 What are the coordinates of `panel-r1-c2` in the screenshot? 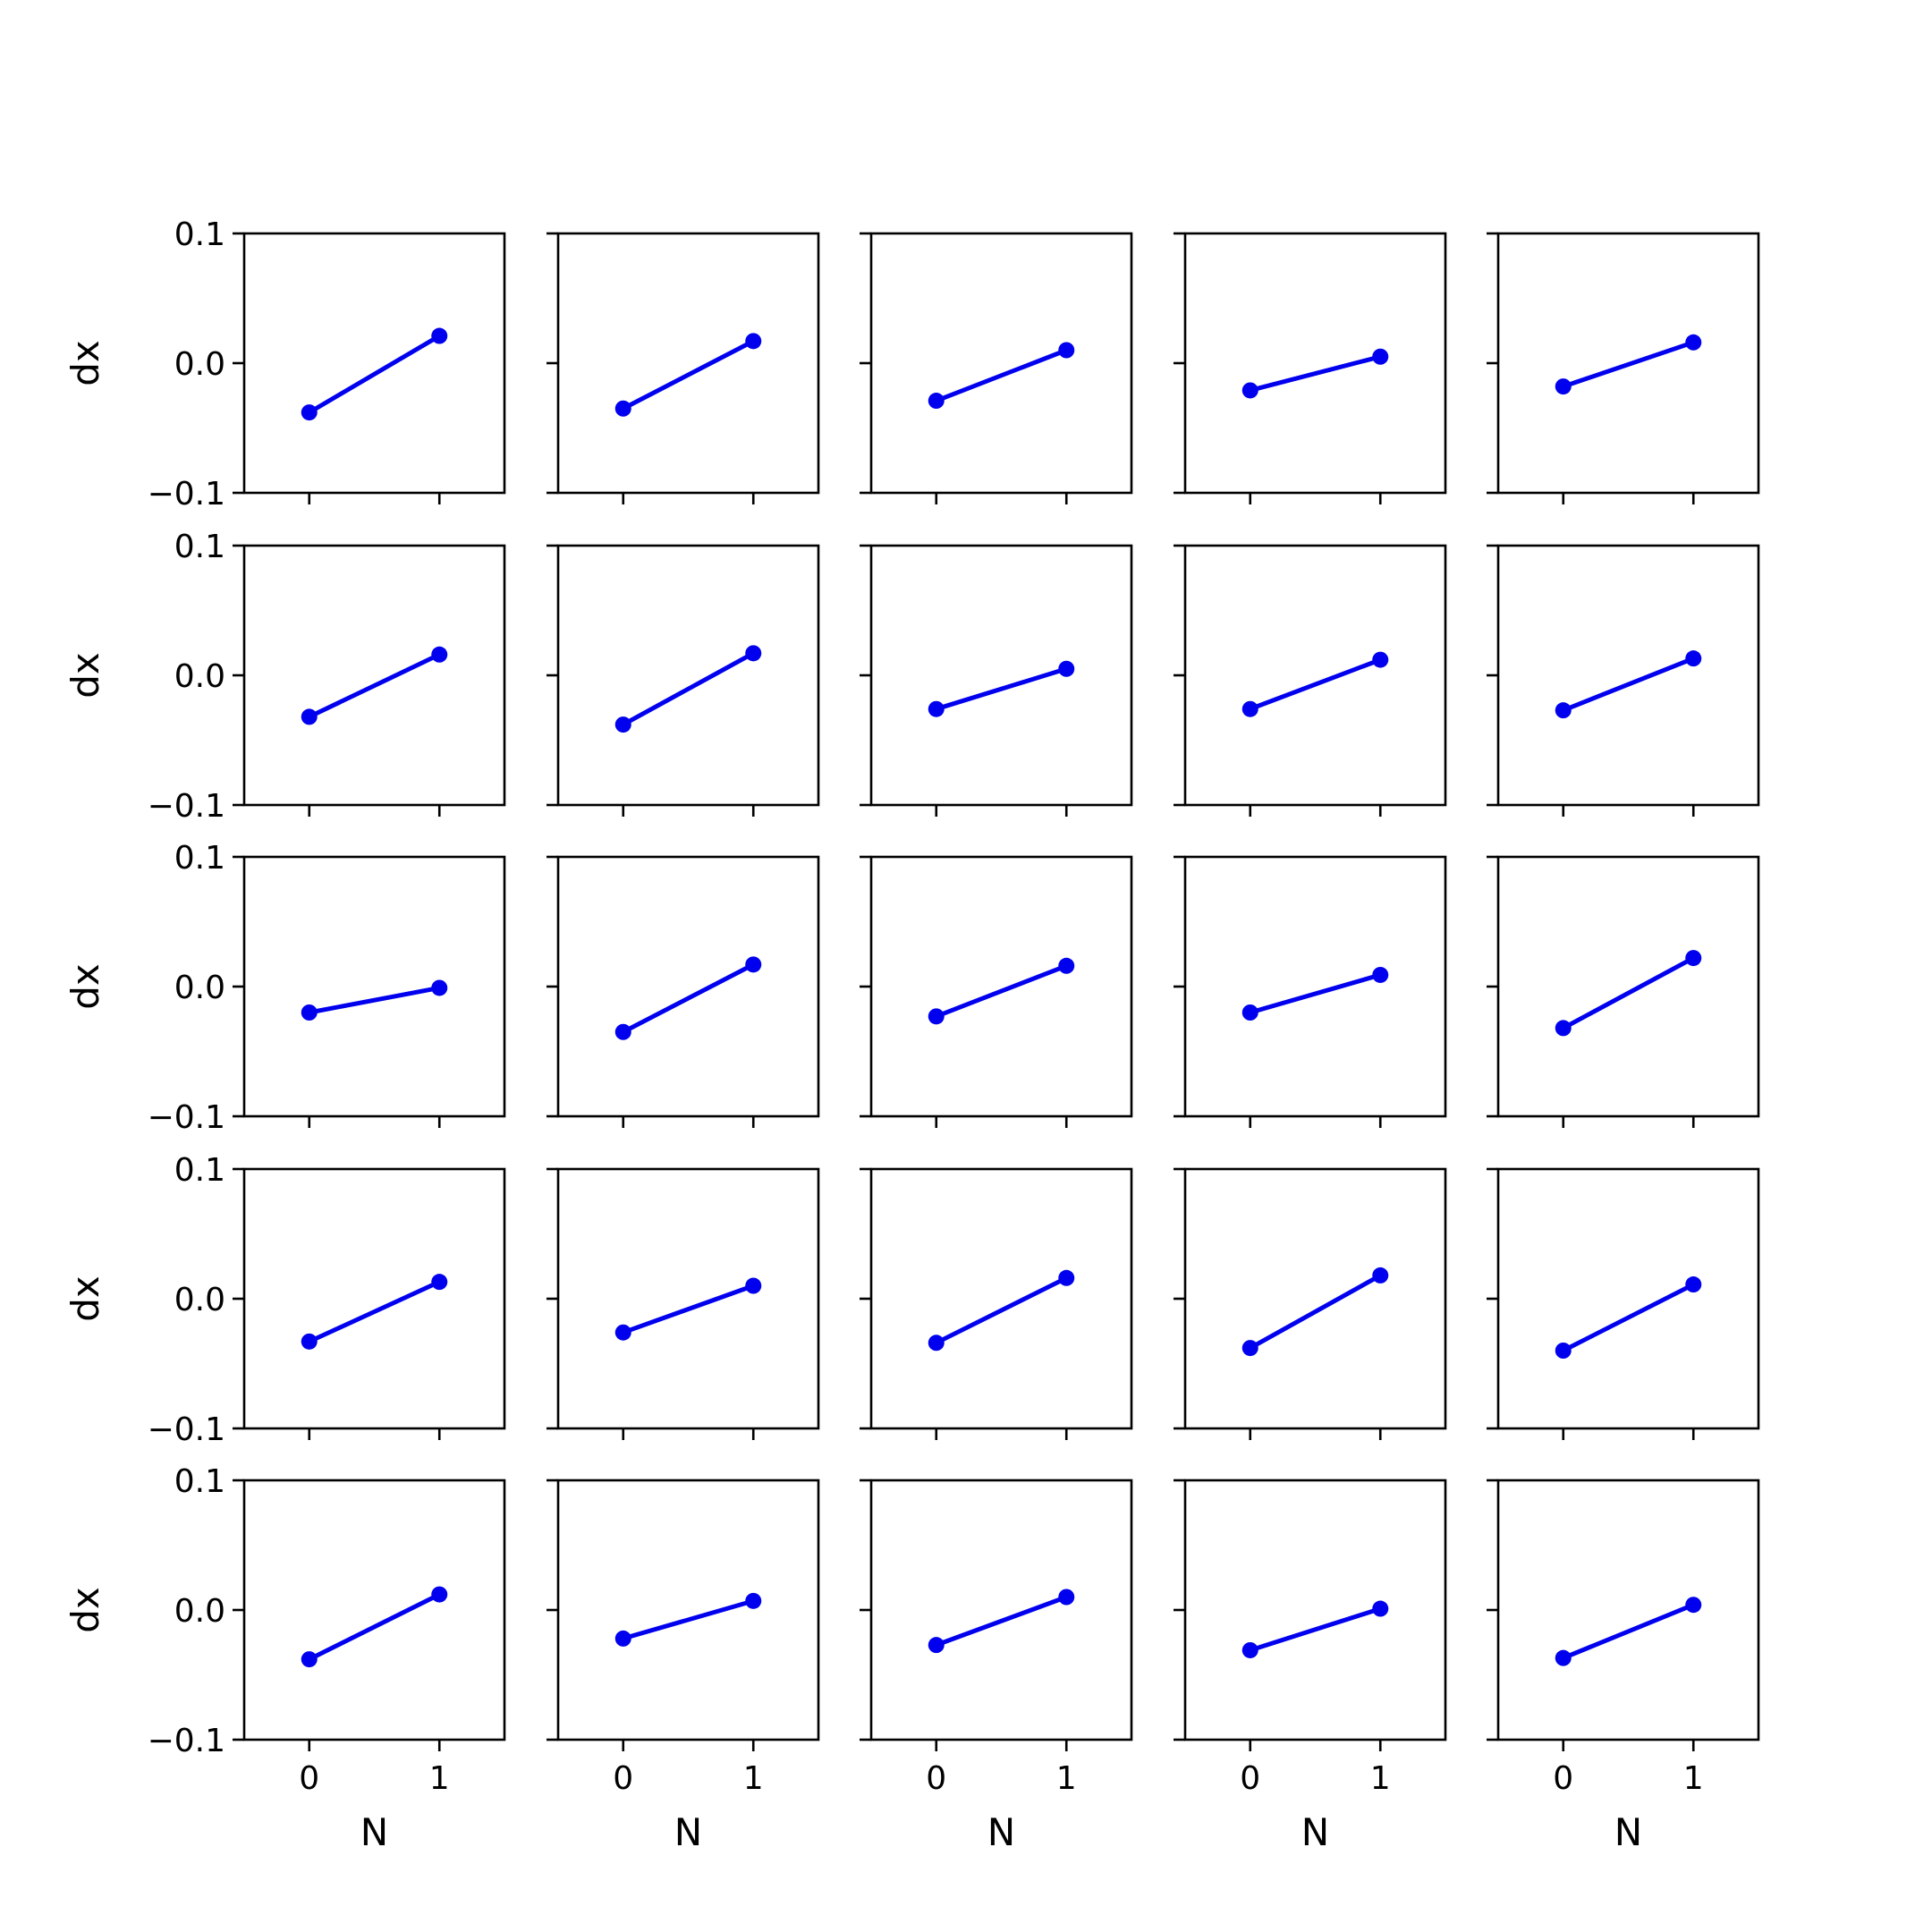 It's located at (683, 368).